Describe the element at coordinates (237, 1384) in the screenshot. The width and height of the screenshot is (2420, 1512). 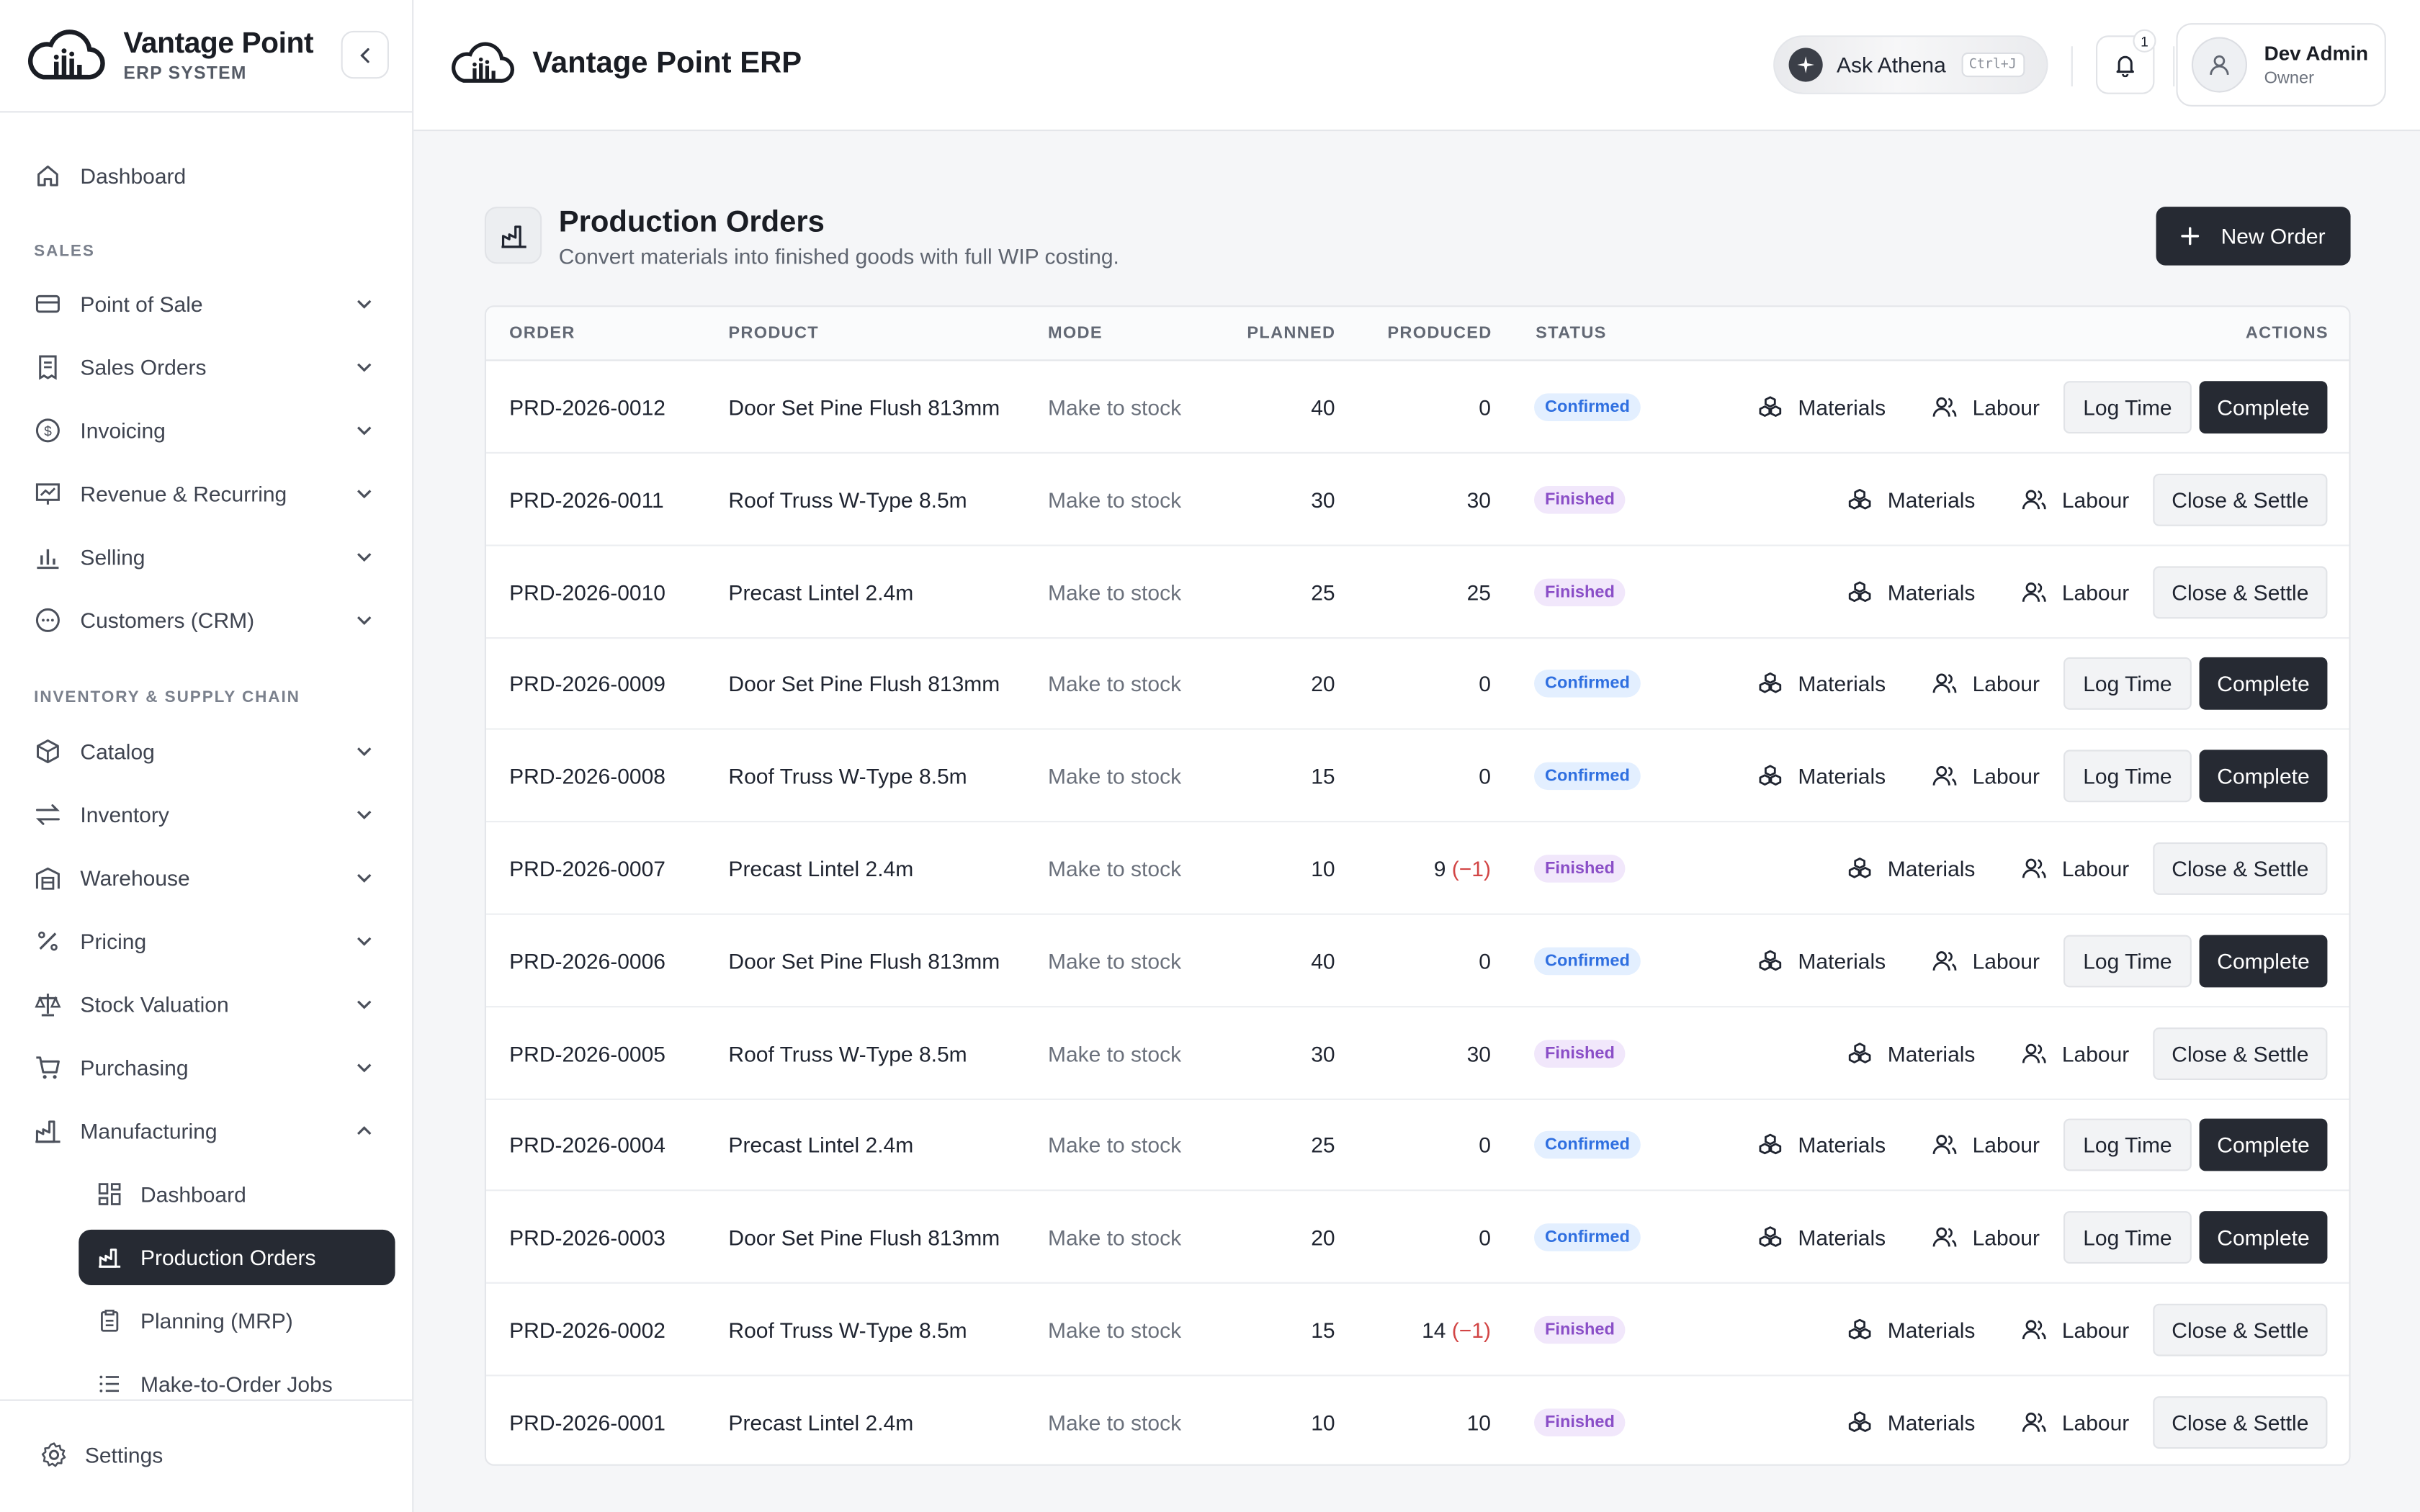
I see `sidebar-subitem-make-to-order: Make-to-Order Jobs` at that location.